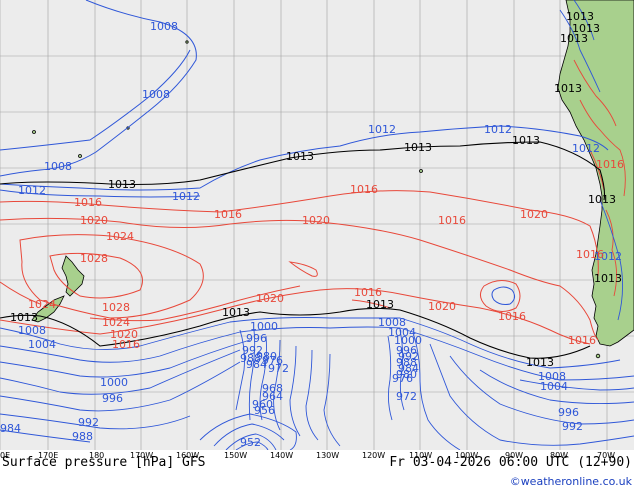  I want to click on lon-label: 120W, so click(373, 455).